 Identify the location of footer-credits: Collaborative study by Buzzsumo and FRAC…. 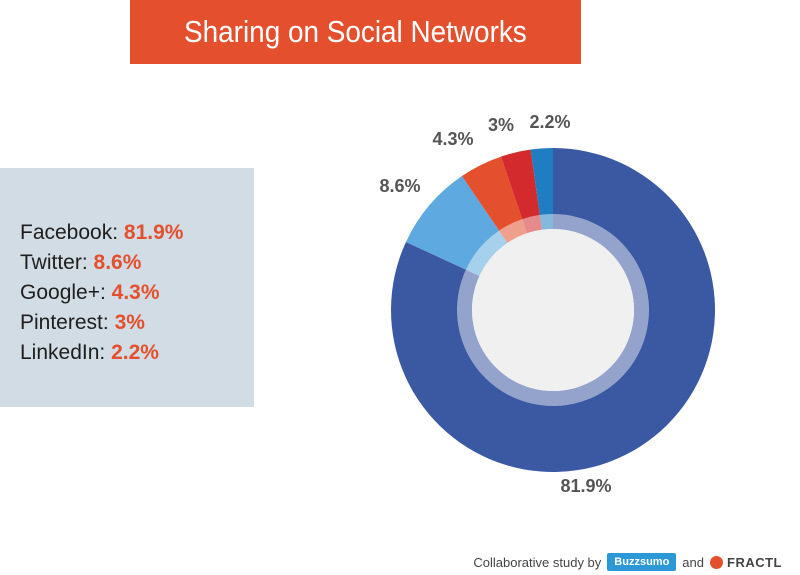
(627, 562).